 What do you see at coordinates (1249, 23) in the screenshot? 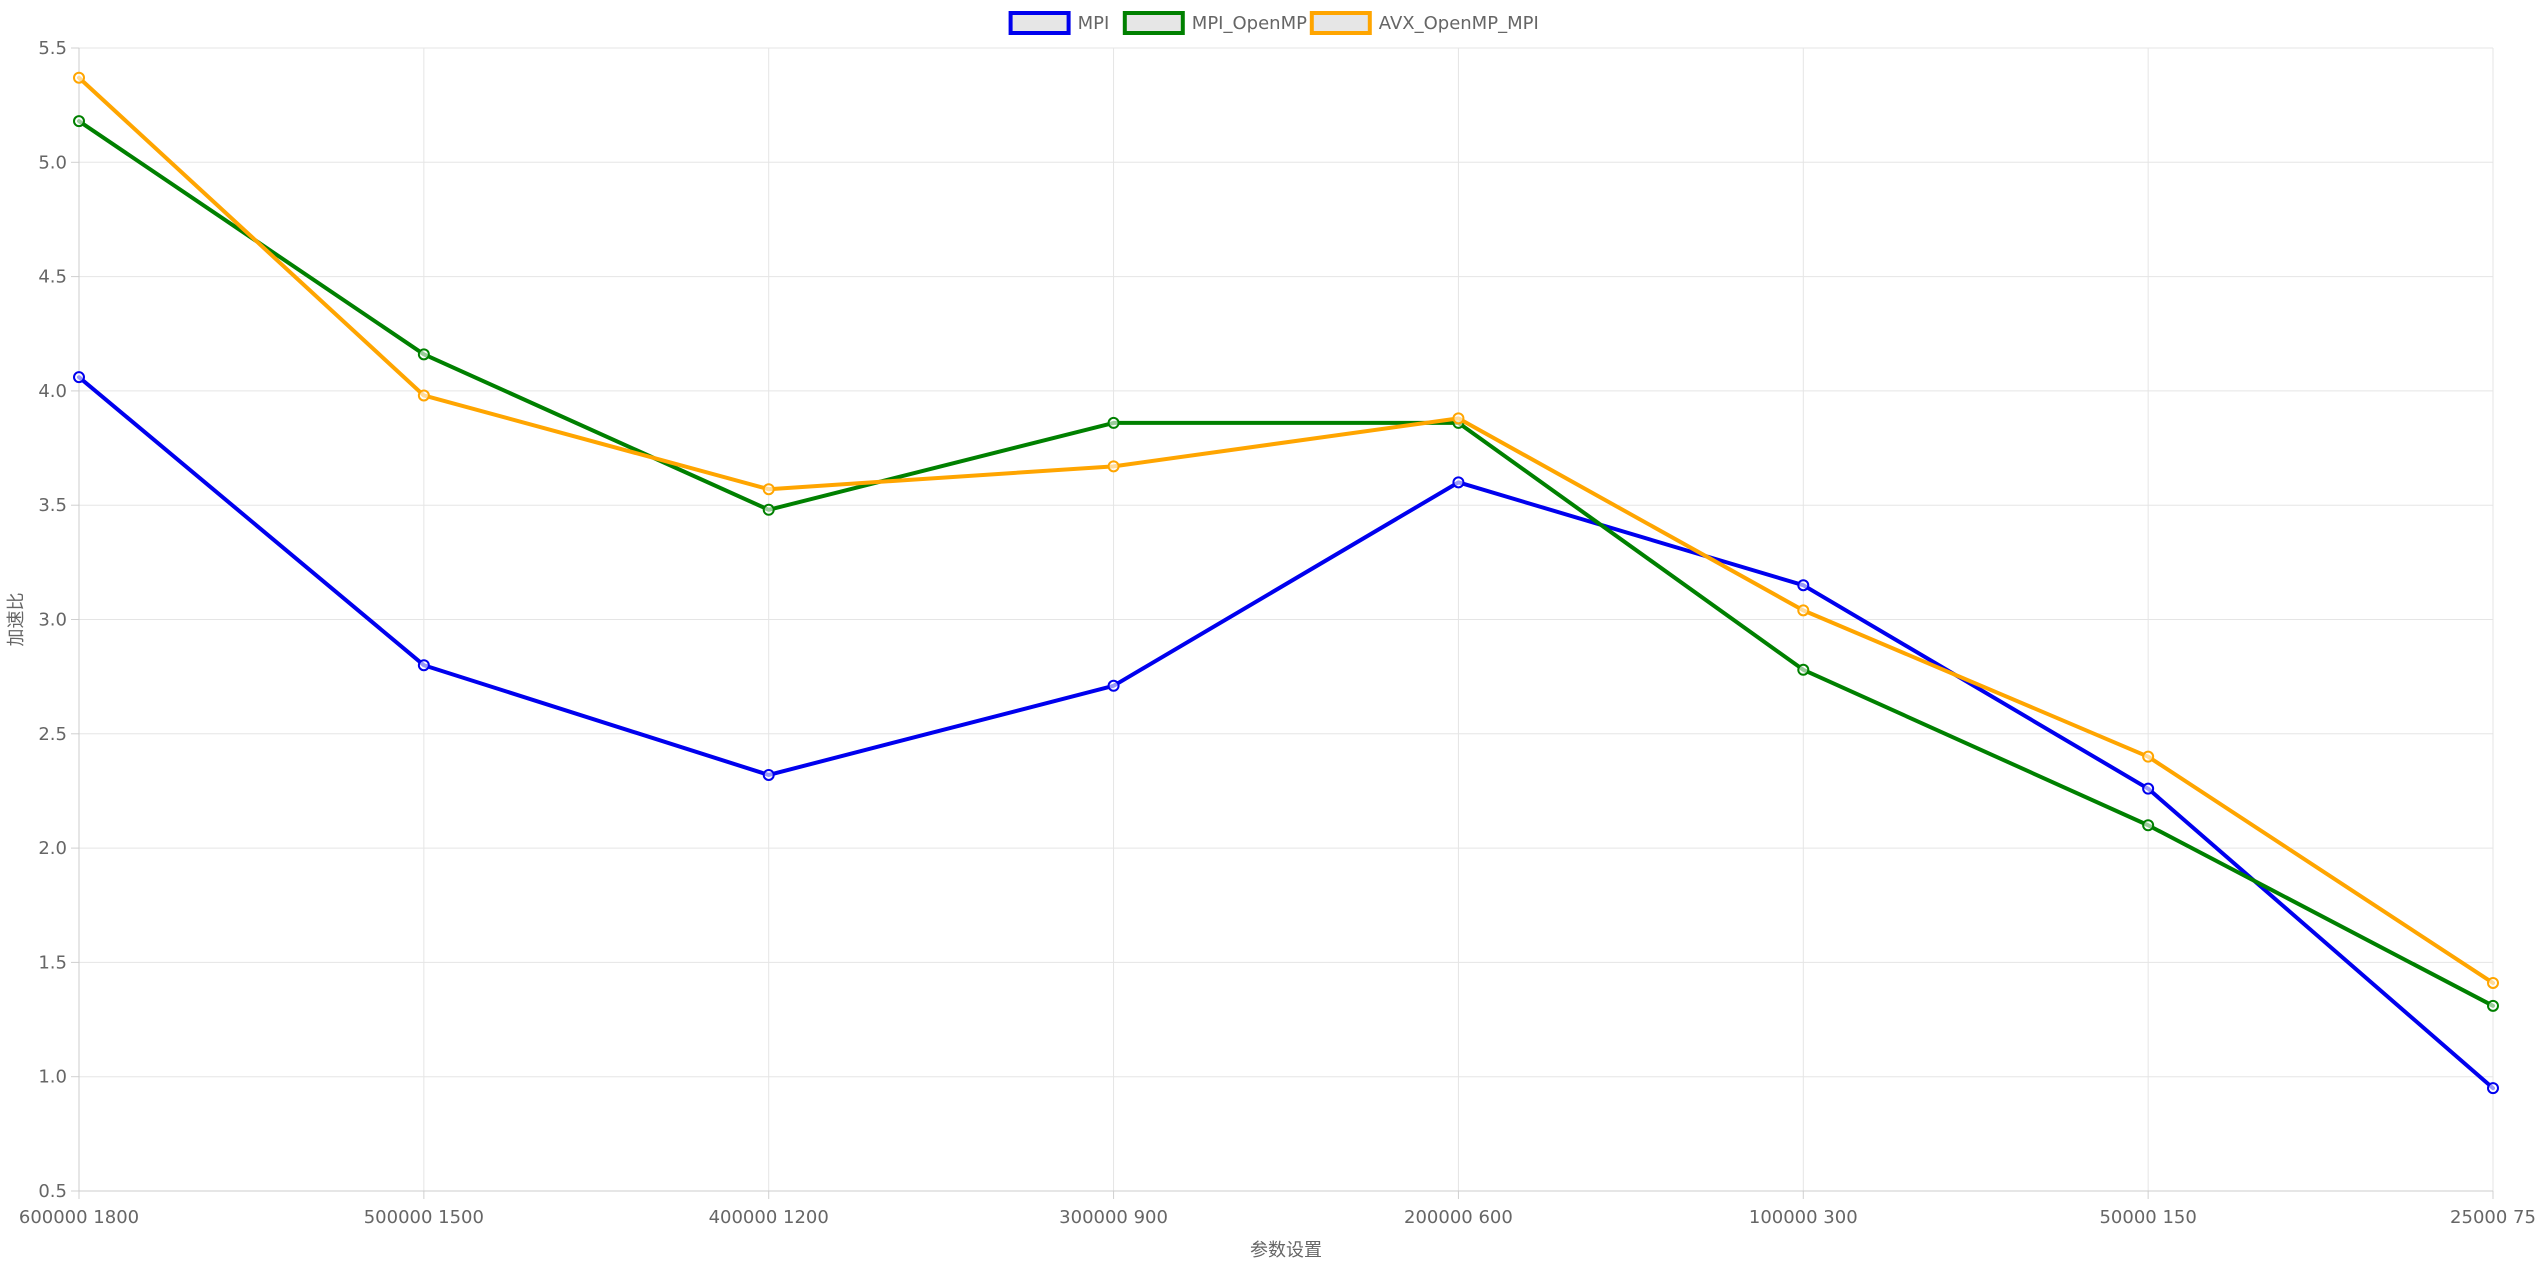
I see `legend-label: MPI_OpenMP` at bounding box center [1249, 23].